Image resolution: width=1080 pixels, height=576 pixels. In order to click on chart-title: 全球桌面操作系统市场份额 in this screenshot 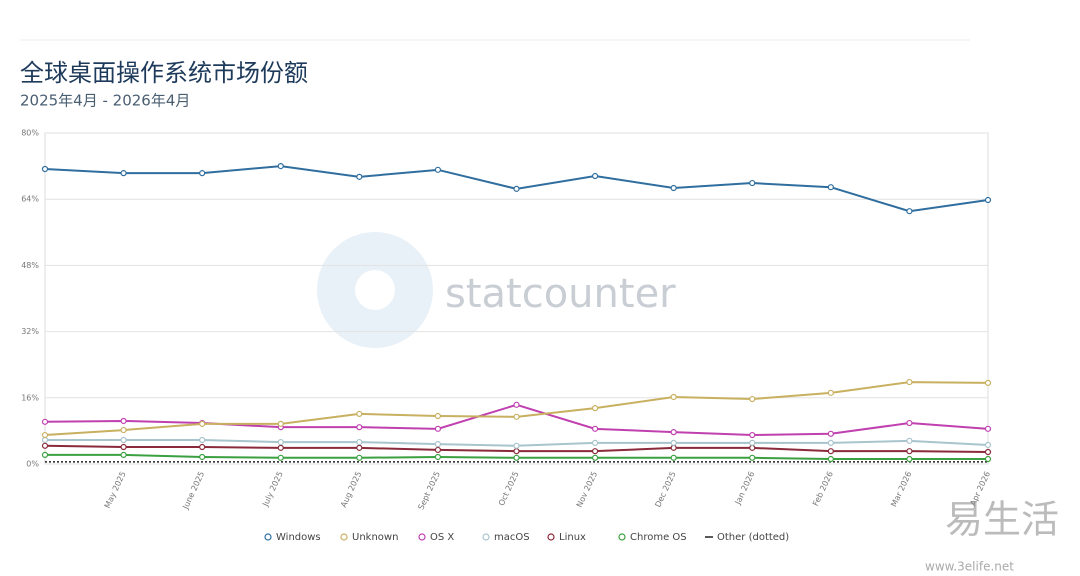, I will do `click(164, 73)`.